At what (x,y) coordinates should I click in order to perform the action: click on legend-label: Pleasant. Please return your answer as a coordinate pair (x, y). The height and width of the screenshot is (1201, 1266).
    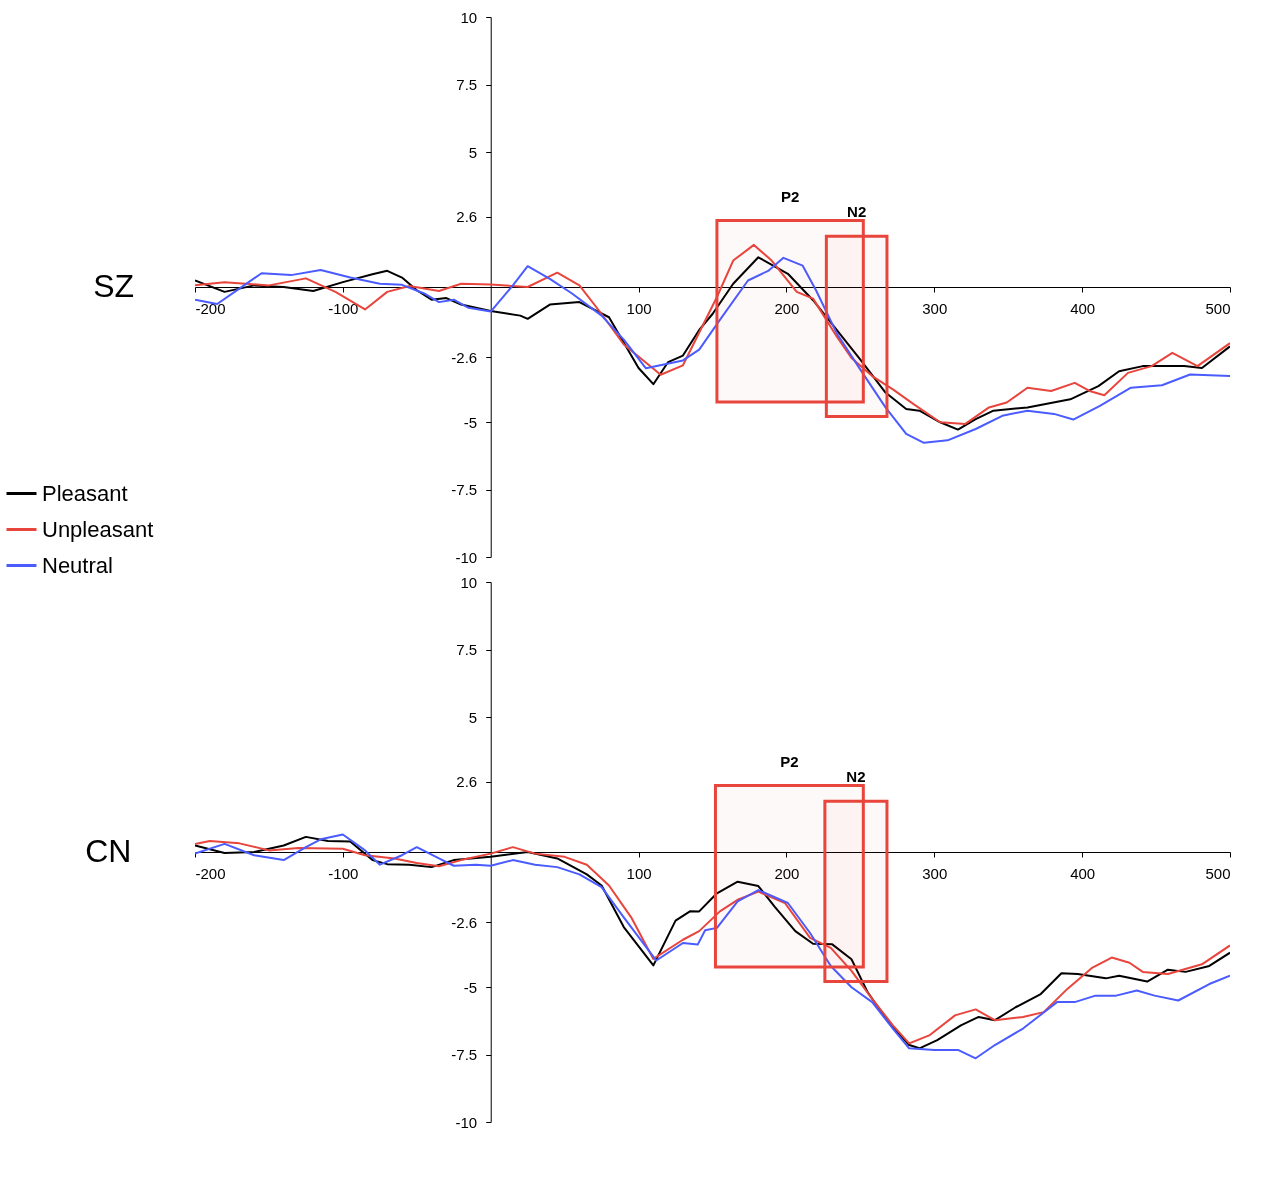
    Looking at the image, I should click on (85, 493).